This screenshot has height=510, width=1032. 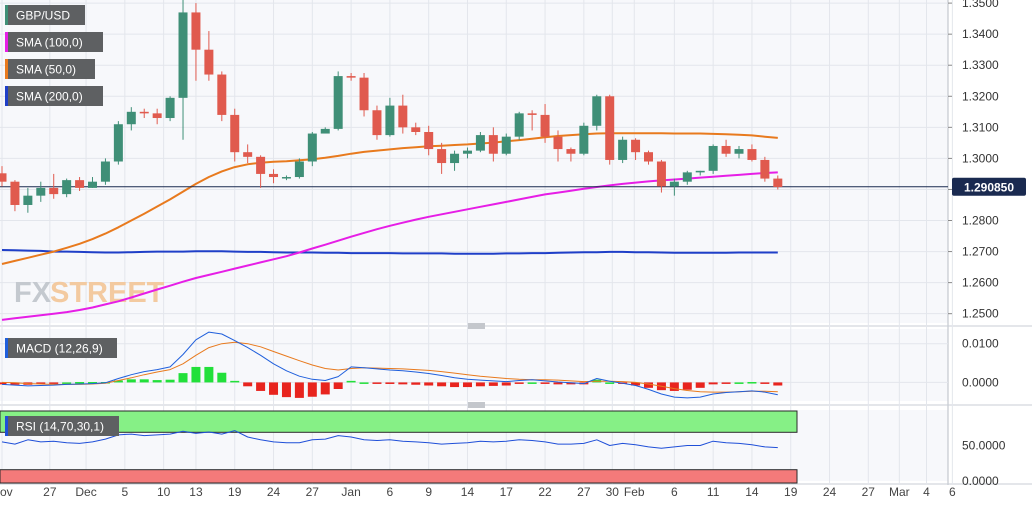 What do you see at coordinates (54, 42) in the screenshot?
I see `legend-item-1: SMA (100,0)` at bounding box center [54, 42].